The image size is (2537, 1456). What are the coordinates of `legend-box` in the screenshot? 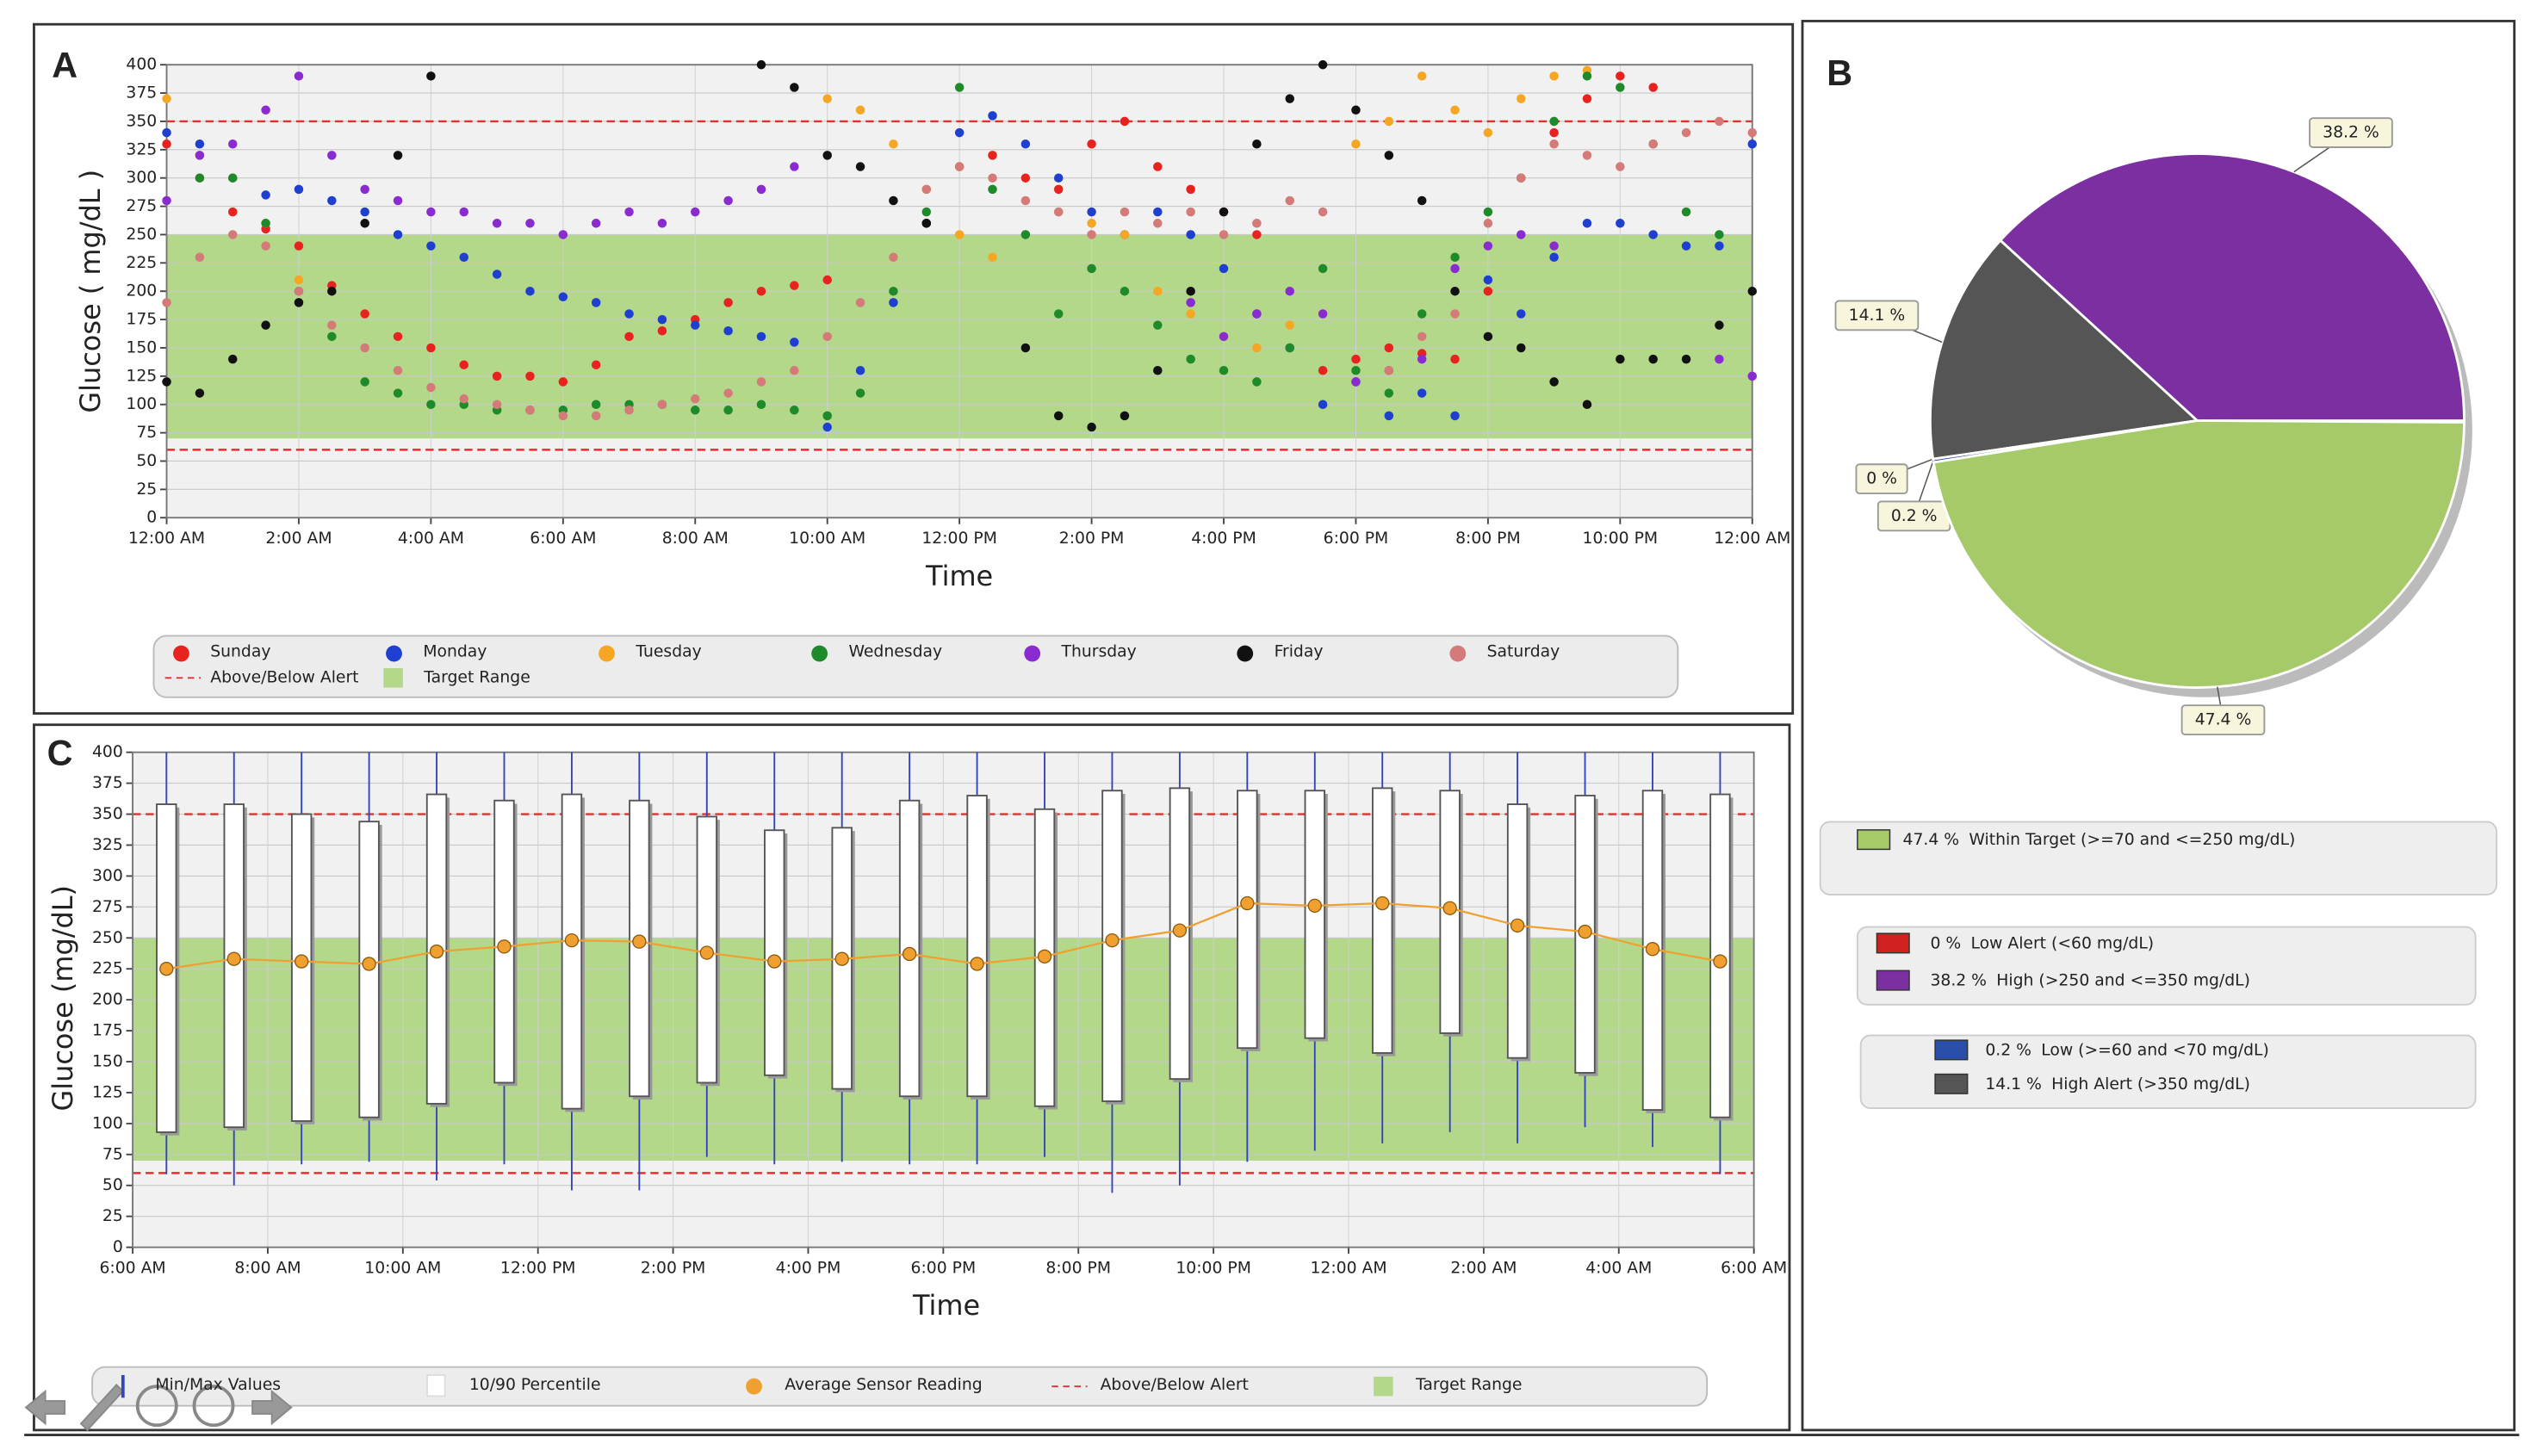 It's located at (915, 667).